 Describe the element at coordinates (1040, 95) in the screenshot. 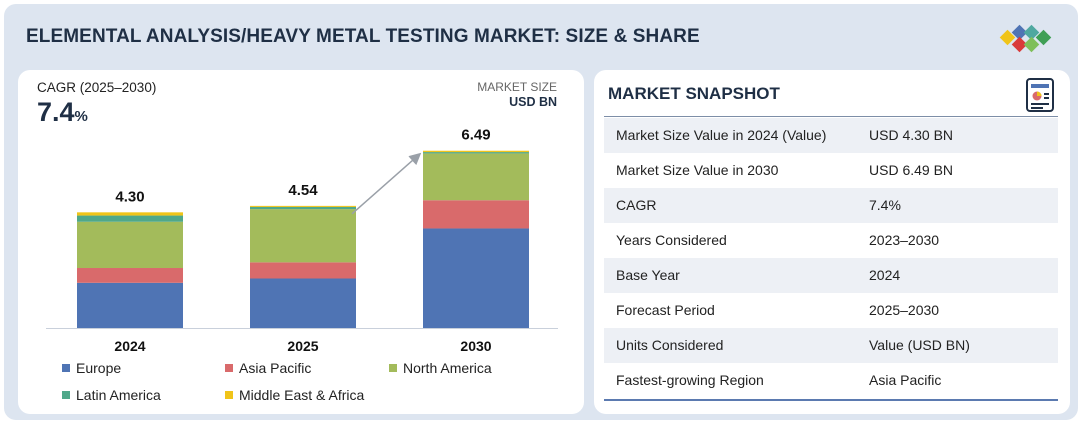

I see `report-icon` at that location.